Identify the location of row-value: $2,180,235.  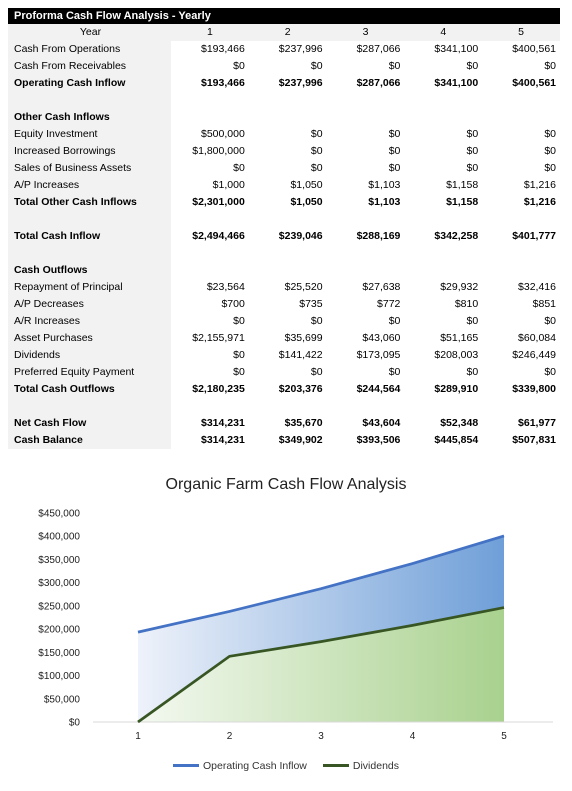
(218, 389).